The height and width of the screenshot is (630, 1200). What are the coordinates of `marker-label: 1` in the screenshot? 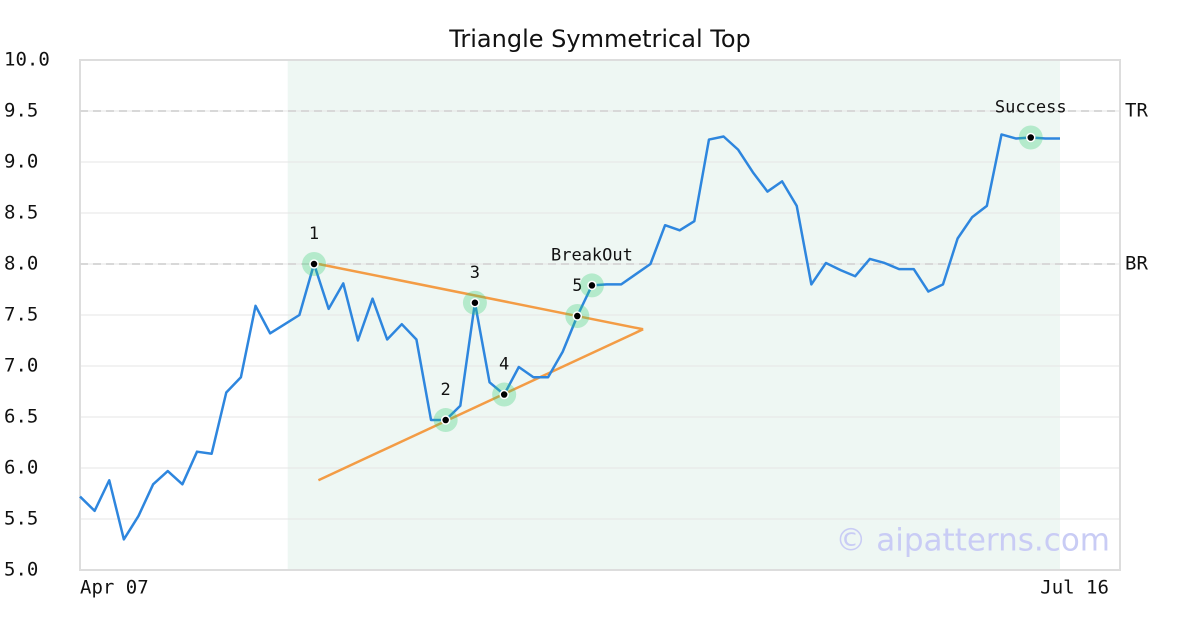 It's located at (314, 234).